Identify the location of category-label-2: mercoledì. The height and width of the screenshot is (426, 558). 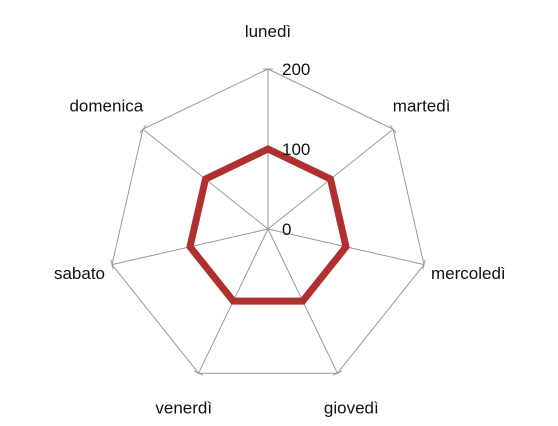
(468, 273).